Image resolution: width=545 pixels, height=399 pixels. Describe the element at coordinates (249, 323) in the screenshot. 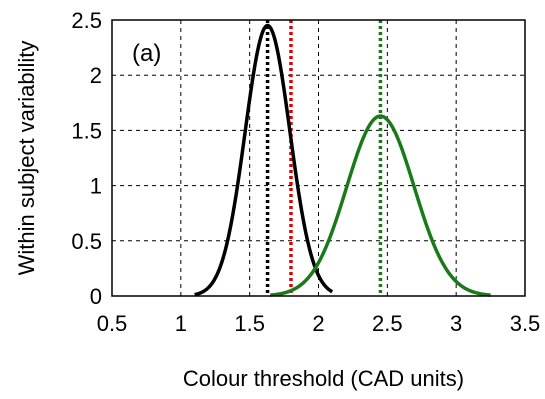

I see `x-tick-label: 1.5` at that location.